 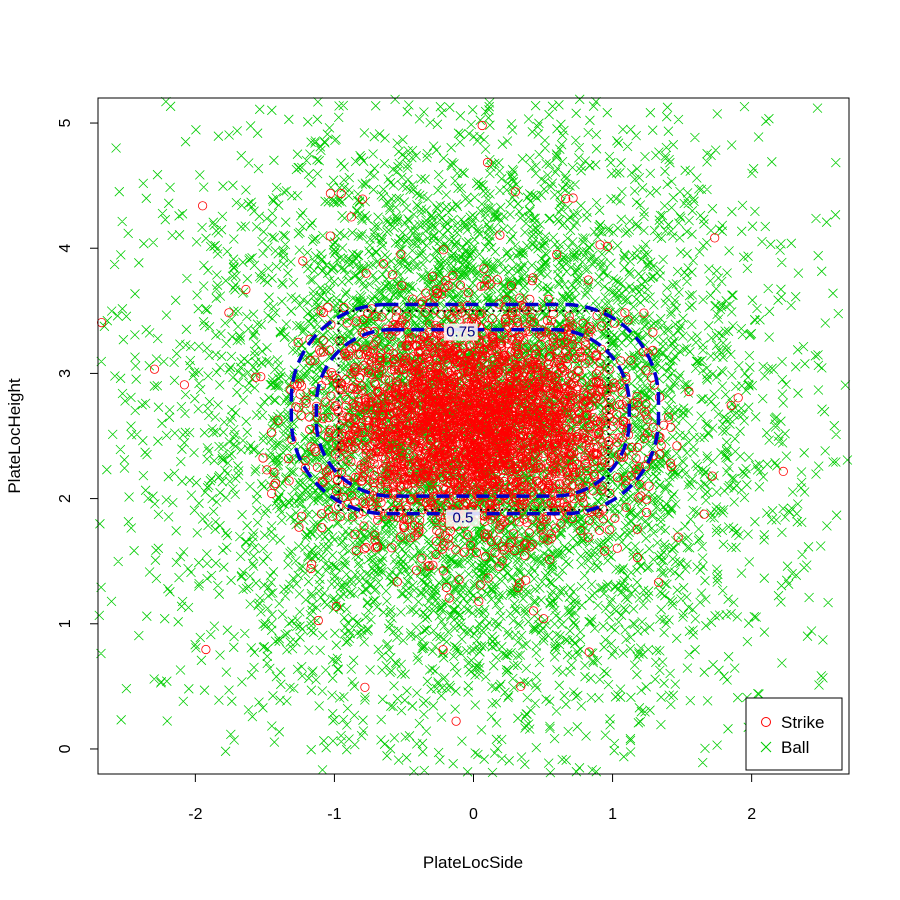 I want to click on legend-strike-marker, so click(x=766, y=722).